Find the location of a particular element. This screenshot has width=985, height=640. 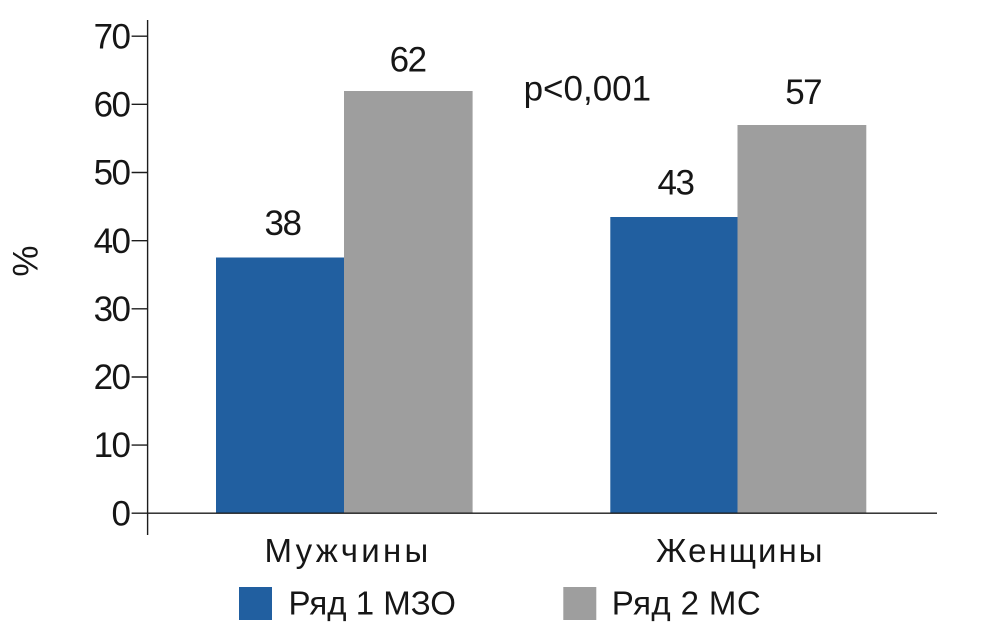

svg-text: Мужчины is located at coordinates (347, 550).